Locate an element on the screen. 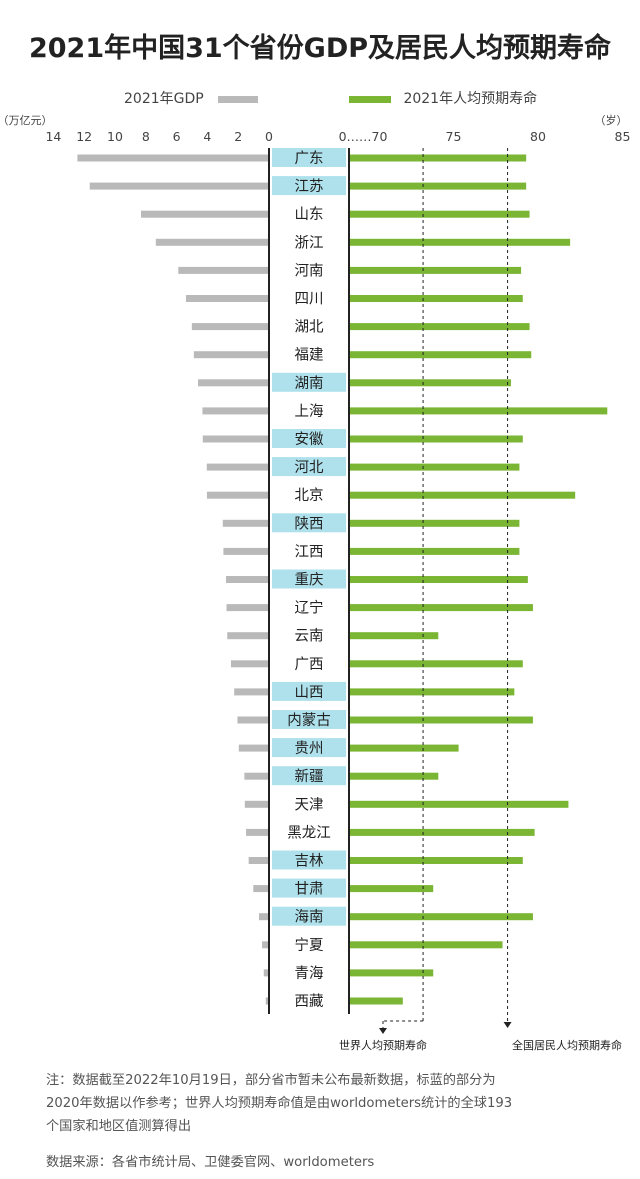  province-label: 浙江 is located at coordinates (309, 242).